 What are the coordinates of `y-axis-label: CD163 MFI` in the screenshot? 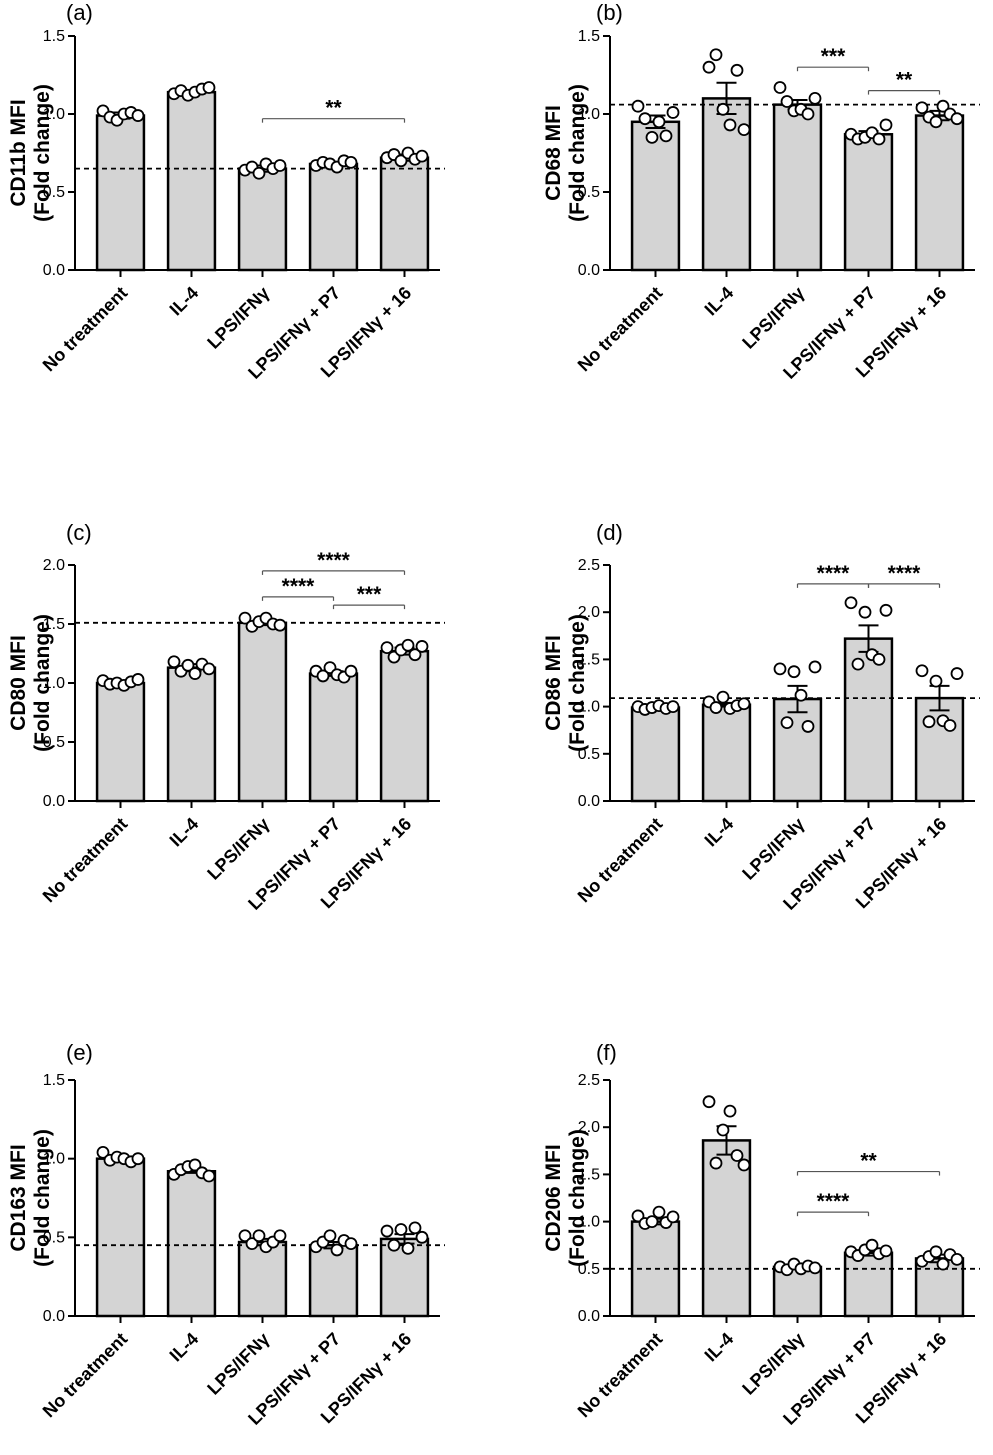 It's located at (18, 1197).